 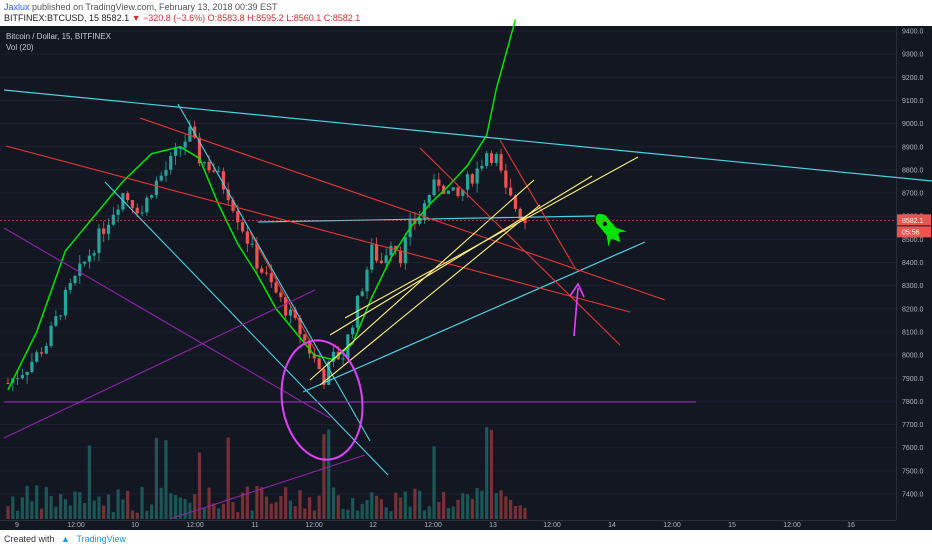 I want to click on tradingview-brand: TradingView, so click(x=101, y=539).